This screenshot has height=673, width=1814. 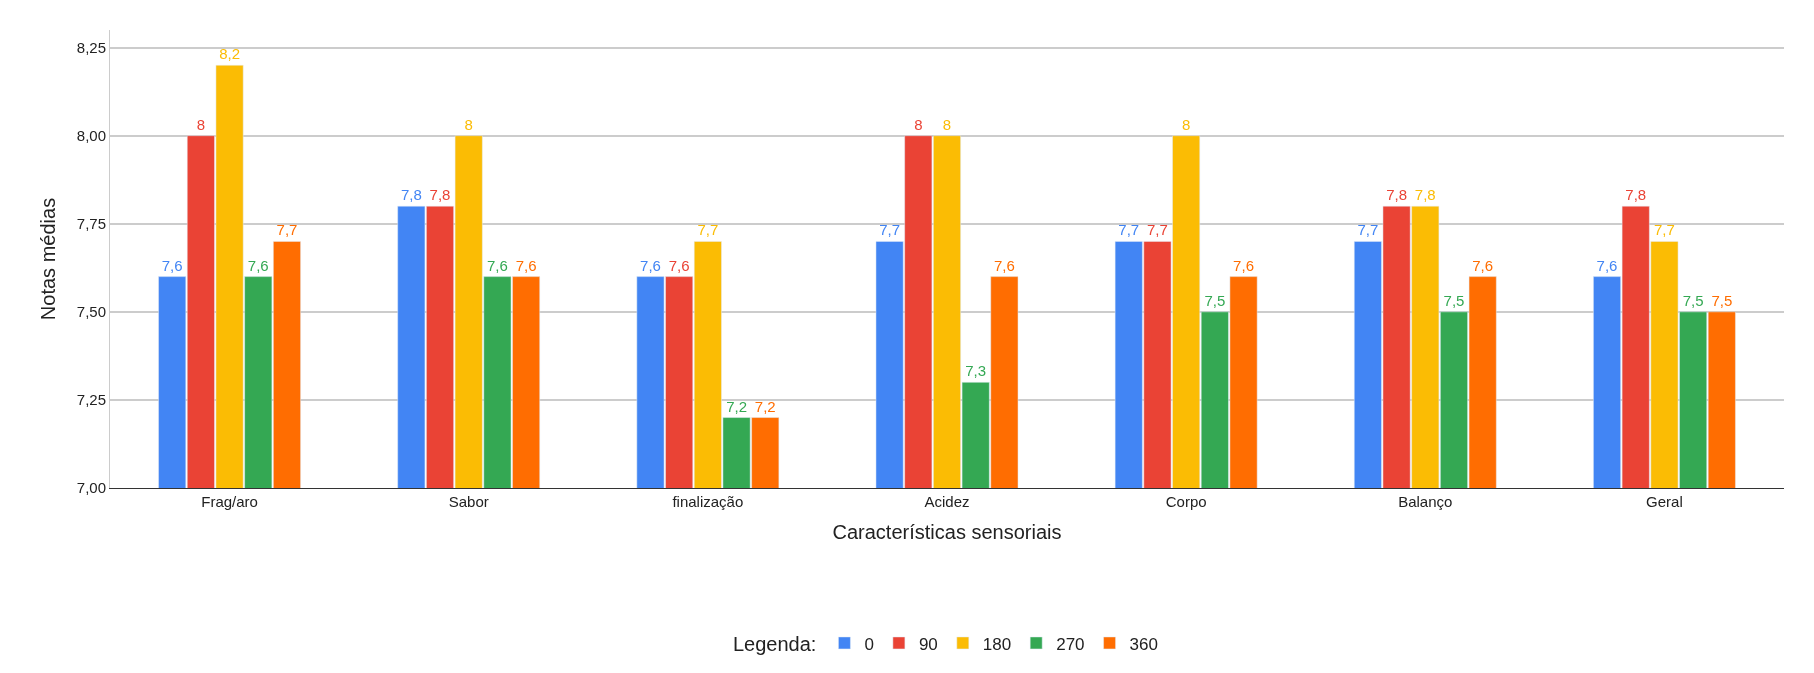 What do you see at coordinates (91, 488) in the screenshot?
I see `y-tick-label: 7,00` at bounding box center [91, 488].